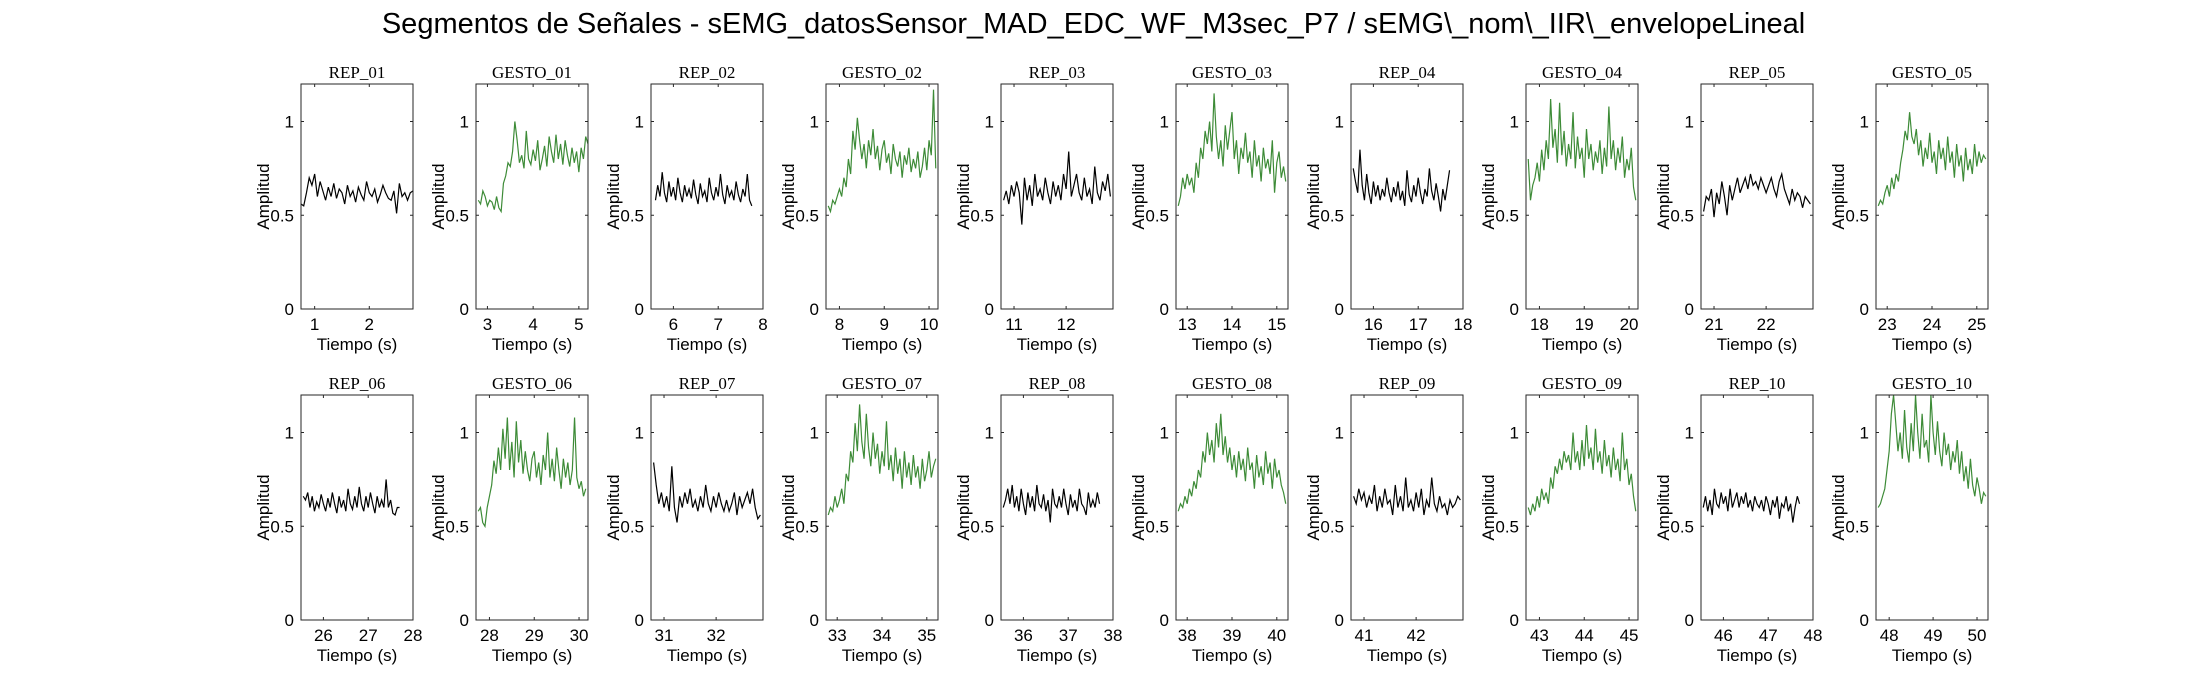  Describe the element at coordinates (1933, 635) in the screenshot. I see `x-tick-label: 49` at that location.